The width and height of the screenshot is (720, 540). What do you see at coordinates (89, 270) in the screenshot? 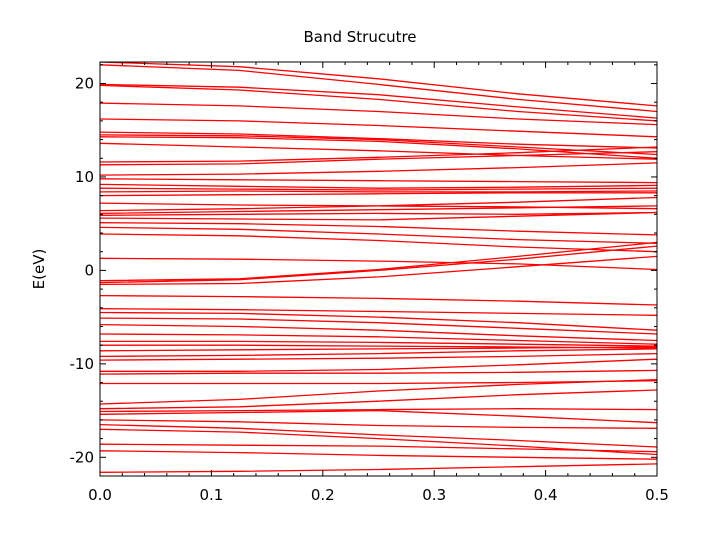
I see `y-tick-label: 0` at bounding box center [89, 270].